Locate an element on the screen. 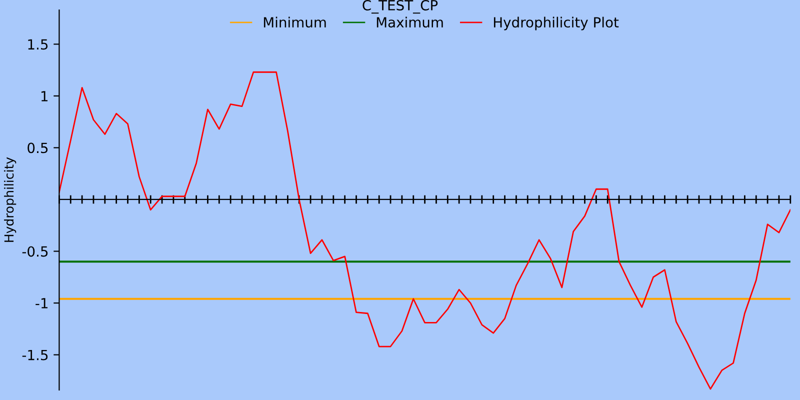 The height and width of the screenshot is (400, 800). legend-label: Hydrophilicity Plot is located at coordinates (556, 23).